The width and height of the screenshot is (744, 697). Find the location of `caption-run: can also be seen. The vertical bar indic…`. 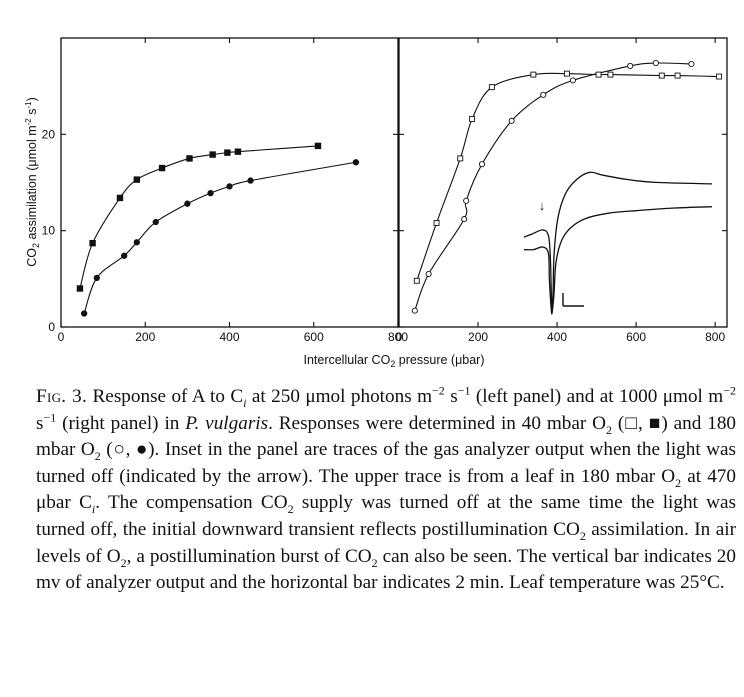

caption-run: can also be seen. The vertical bar indic… is located at coordinates (386, 569).